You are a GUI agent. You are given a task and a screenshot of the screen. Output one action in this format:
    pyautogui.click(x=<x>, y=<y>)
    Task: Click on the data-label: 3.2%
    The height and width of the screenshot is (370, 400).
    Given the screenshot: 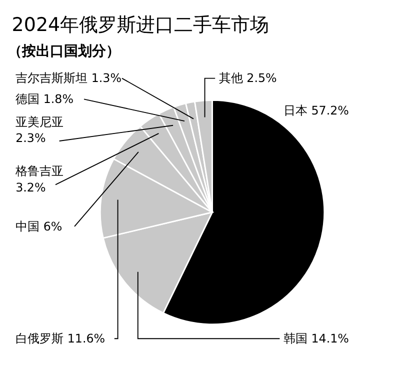 What is the action you would take?
    pyautogui.click(x=31, y=187)
    